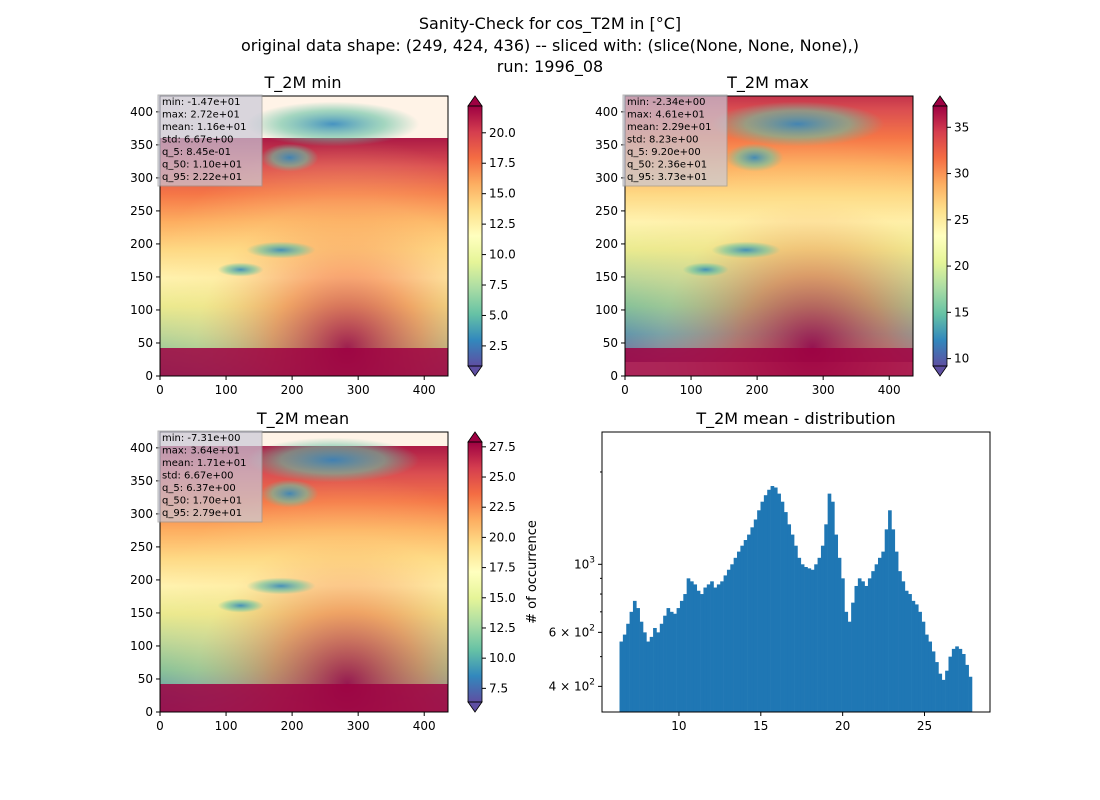 This screenshot has width=1100, height=800. Describe the element at coordinates (961, 266) in the screenshot. I see `colorbar-tick-label: 20` at that location.